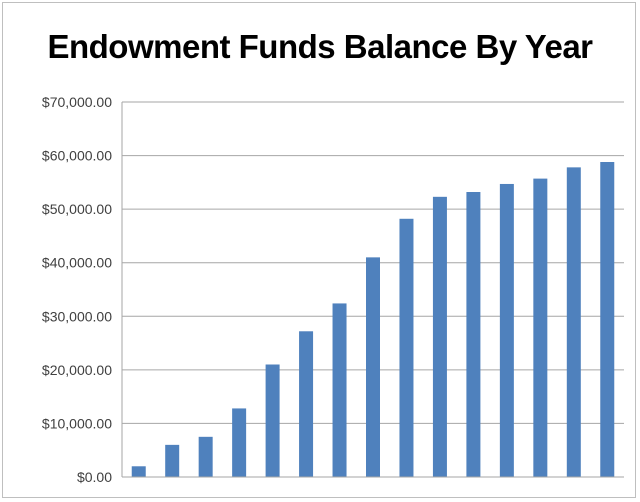  Describe the element at coordinates (77, 370) in the screenshot. I see `y-tick-label: $20,000.00` at that location.